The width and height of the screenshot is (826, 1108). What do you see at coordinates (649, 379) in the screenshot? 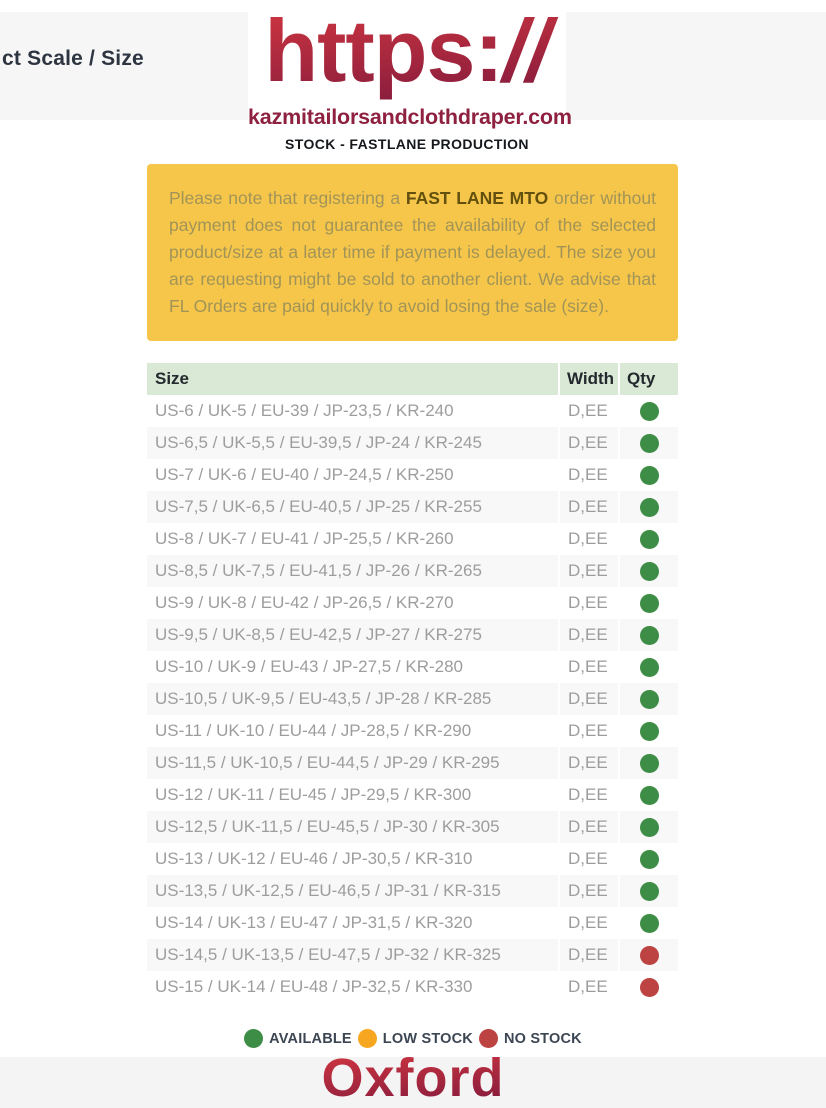
I see `column-header-qty: Qty` at bounding box center [649, 379].